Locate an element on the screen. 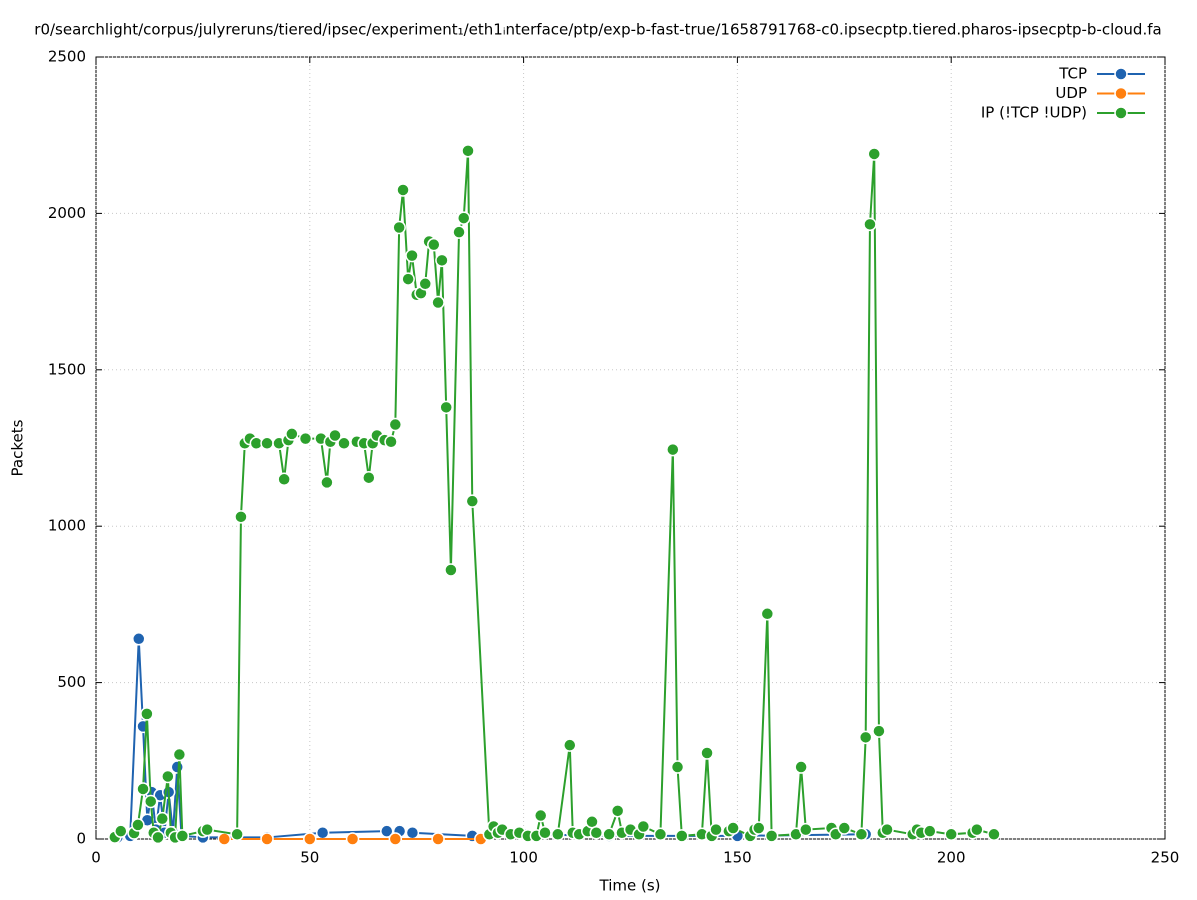  x-tick-label: 150 is located at coordinates (737, 858).